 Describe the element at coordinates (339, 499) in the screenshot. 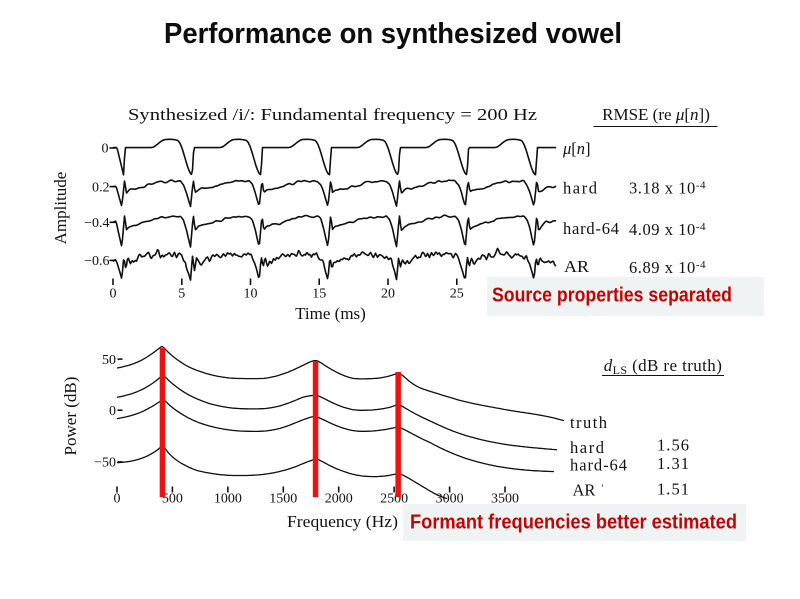

I see `svg-text: 2000` at that location.